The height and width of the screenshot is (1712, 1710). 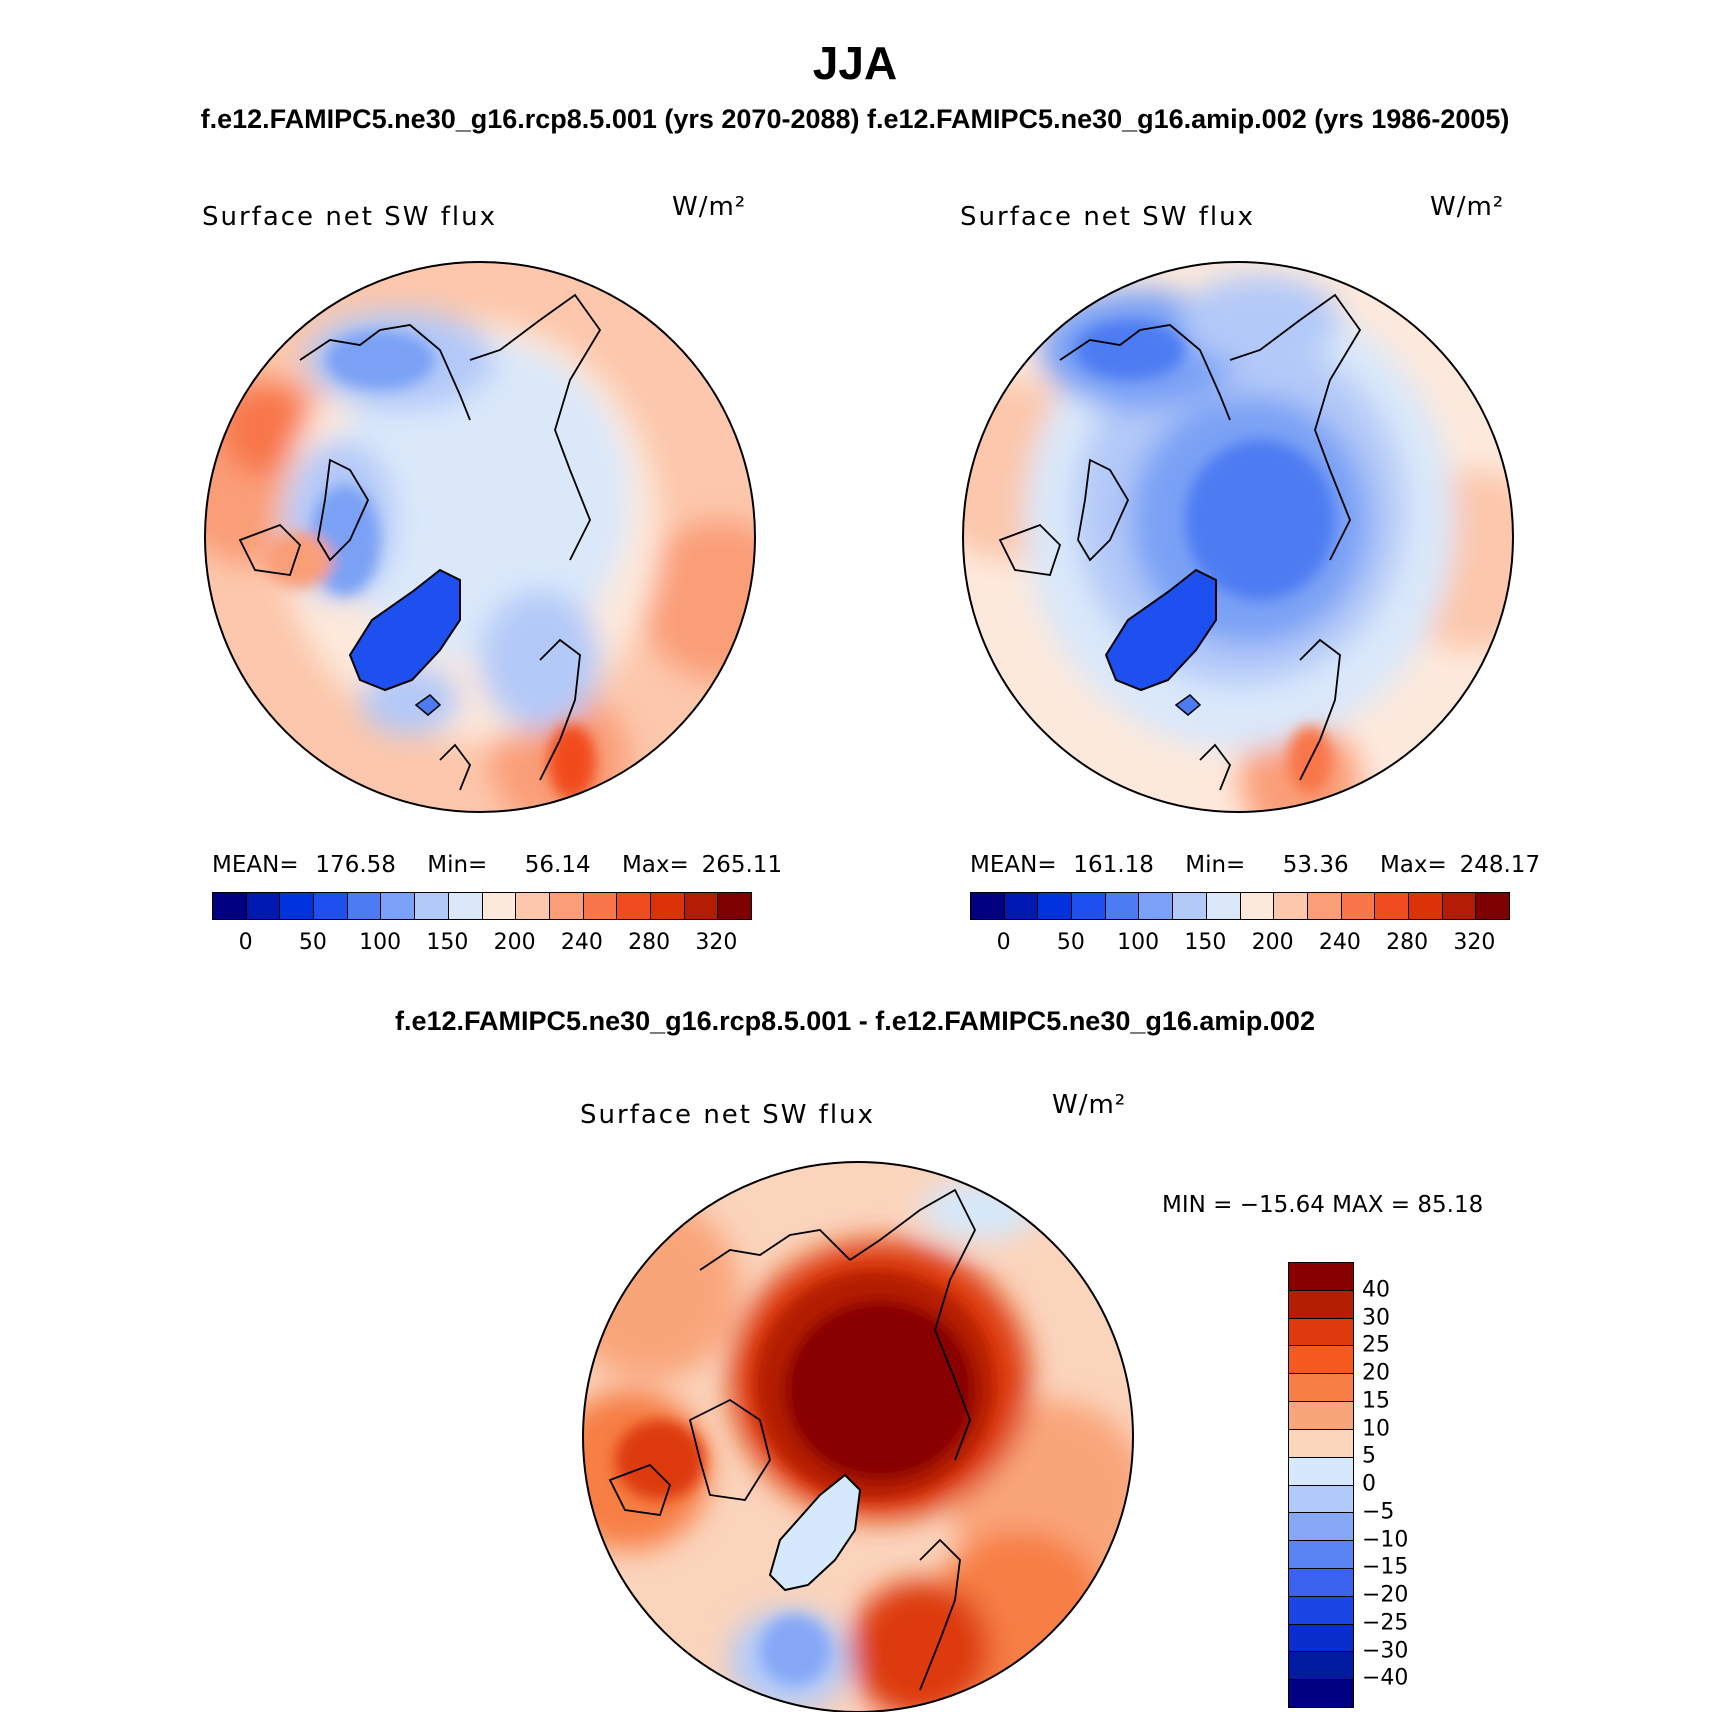 What do you see at coordinates (1500, 865) in the screenshot?
I see `panel2-max-value: 248.17` at bounding box center [1500, 865].